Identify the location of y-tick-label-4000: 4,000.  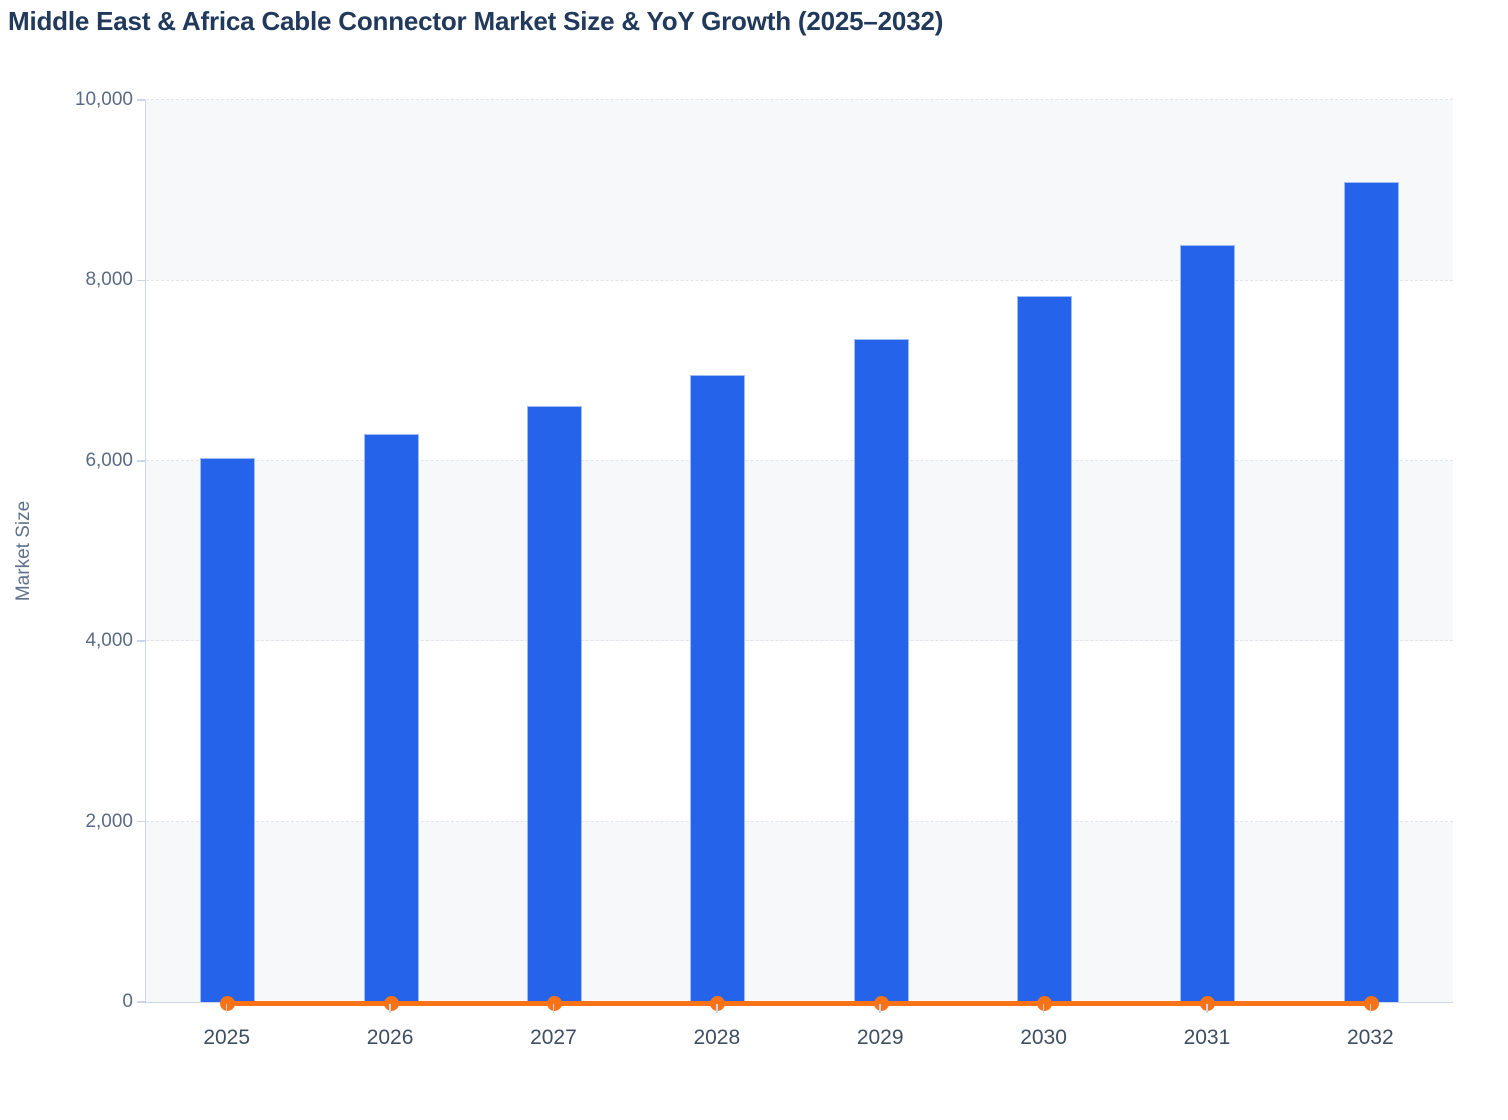
(109, 641).